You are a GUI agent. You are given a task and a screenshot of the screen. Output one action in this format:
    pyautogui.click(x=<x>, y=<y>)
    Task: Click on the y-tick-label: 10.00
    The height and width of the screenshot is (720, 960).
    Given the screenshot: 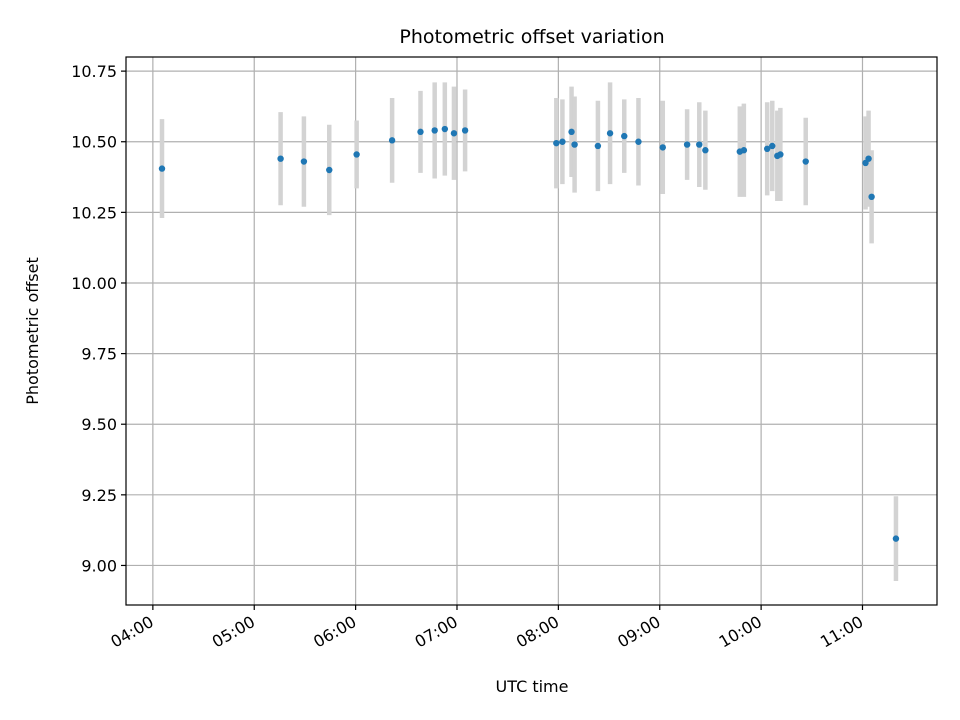 What is the action you would take?
    pyautogui.click(x=94, y=283)
    